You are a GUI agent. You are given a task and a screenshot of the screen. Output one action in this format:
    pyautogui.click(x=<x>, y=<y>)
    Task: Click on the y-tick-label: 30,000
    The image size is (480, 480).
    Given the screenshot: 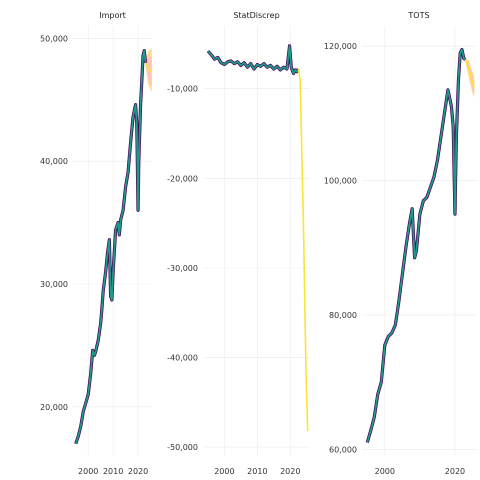 What is the action you would take?
    pyautogui.click(x=54, y=284)
    